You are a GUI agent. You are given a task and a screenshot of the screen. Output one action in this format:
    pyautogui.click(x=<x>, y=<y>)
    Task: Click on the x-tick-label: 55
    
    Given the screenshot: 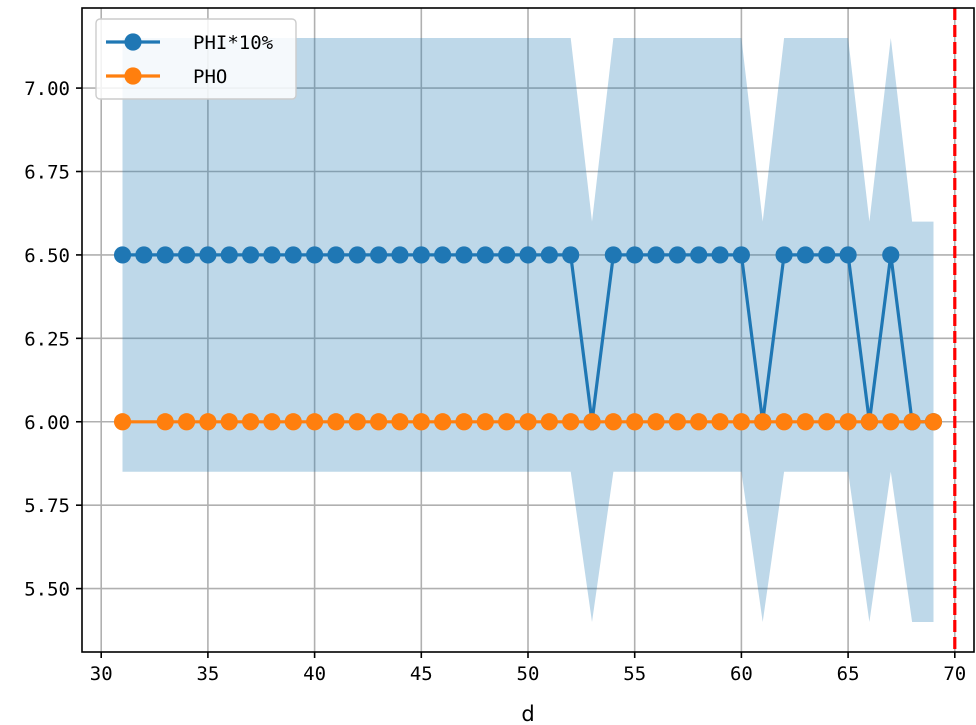 What is the action you would take?
    pyautogui.click(x=634, y=674)
    